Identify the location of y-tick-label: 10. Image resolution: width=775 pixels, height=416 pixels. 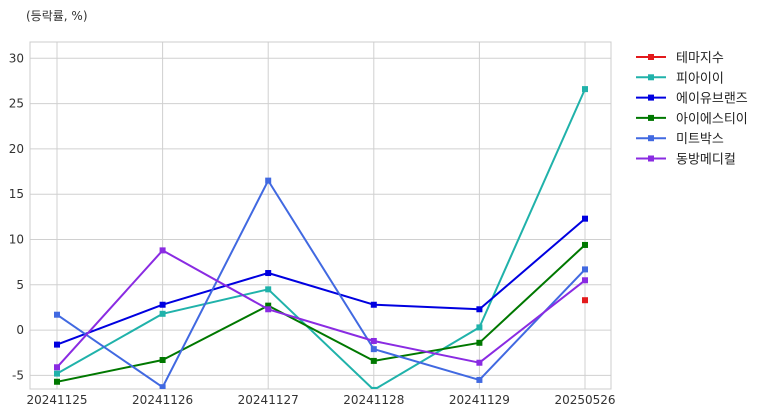
(16, 240).